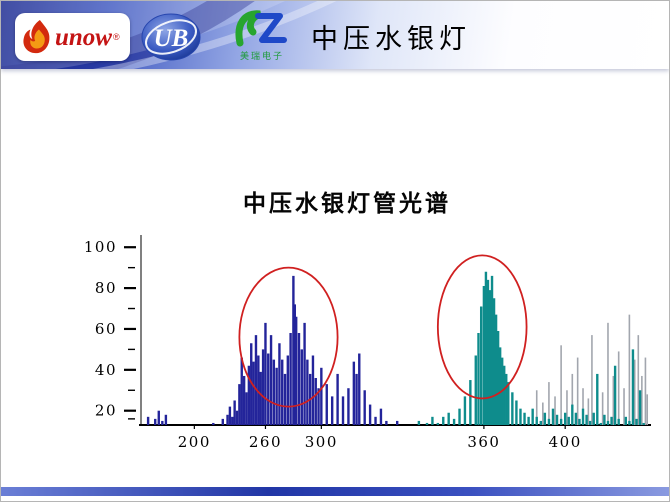 The width and height of the screenshot is (670, 502). I want to click on header-band: unow ® UB 美瑞, so click(335, 35).